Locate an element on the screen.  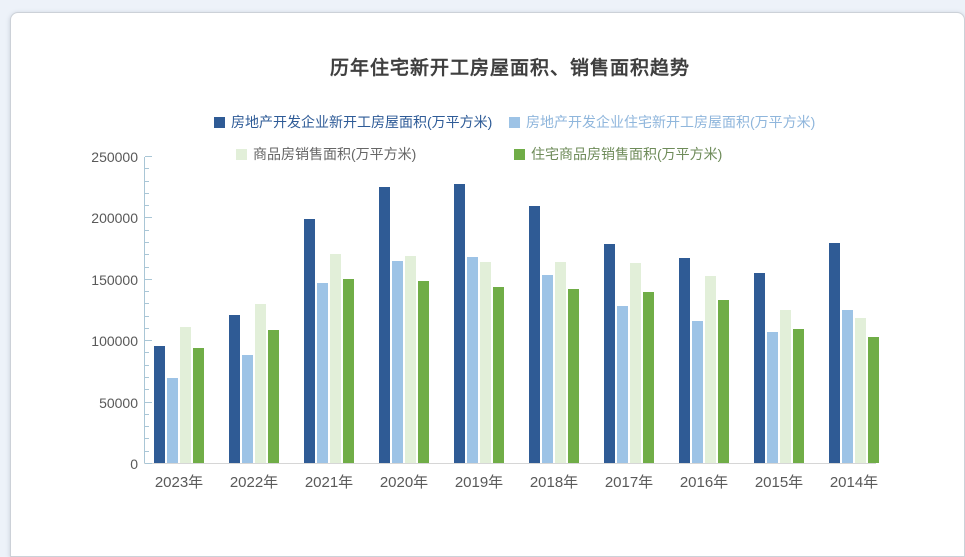
x-axis-baseline is located at coordinates (510, 463).